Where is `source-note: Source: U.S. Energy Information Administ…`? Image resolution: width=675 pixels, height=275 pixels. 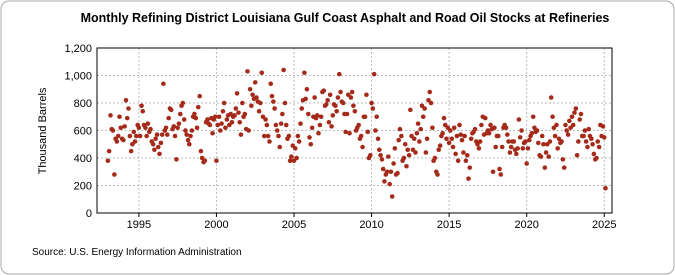
source-note: Source: U.S. Energy Information Administ… is located at coordinates (137, 252).